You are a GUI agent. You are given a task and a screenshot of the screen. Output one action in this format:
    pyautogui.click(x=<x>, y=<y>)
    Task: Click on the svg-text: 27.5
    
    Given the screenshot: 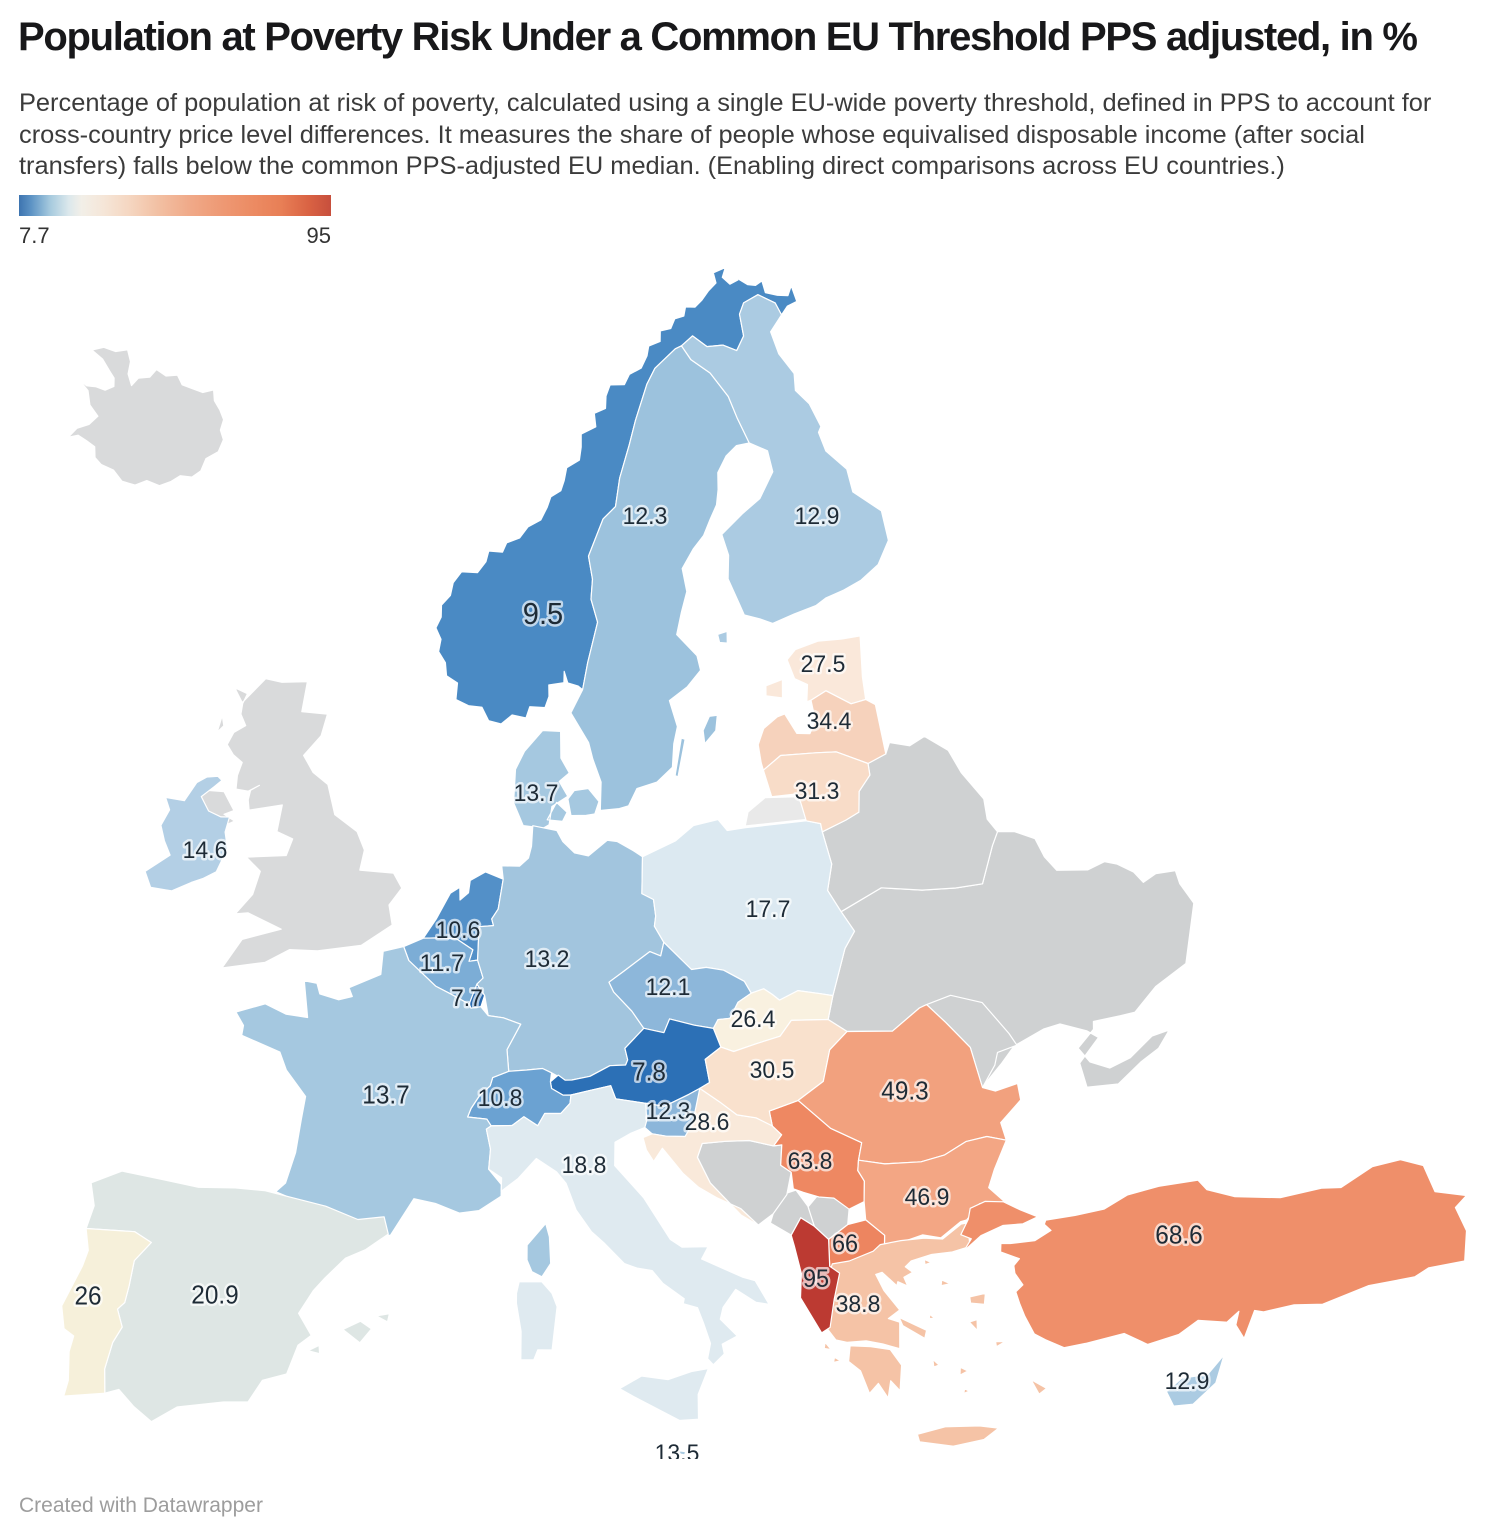 What is the action you would take?
    pyautogui.click(x=823, y=664)
    